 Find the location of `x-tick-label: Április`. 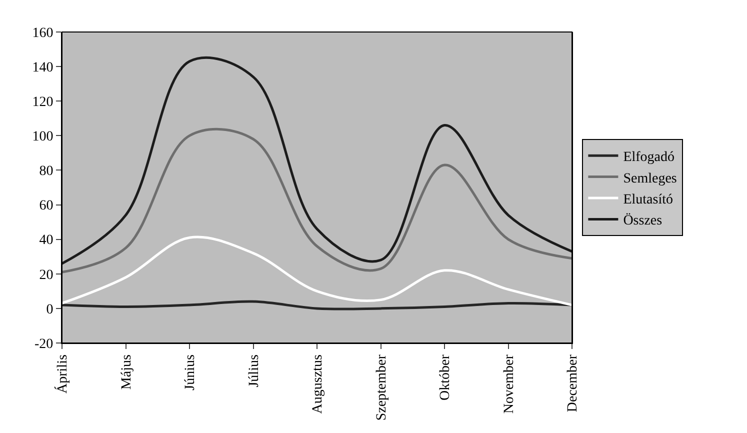

x-tick-label: Április is located at coordinates (62, 374).